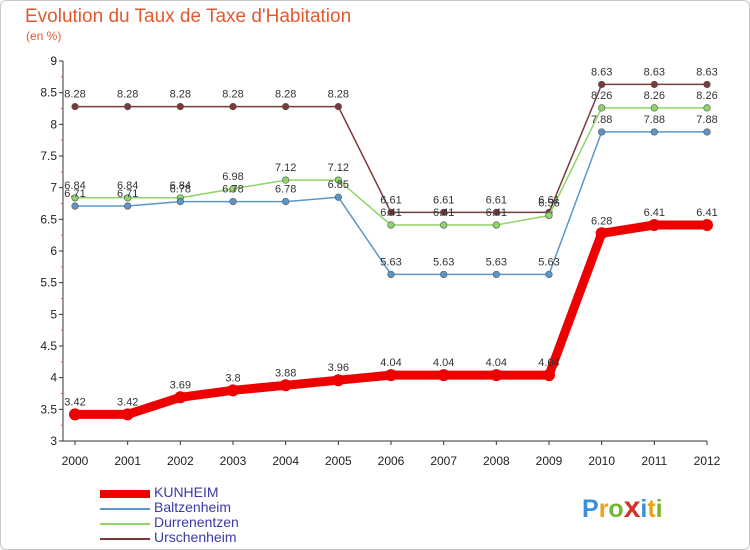 Image resolution: width=750 pixels, height=550 pixels. What do you see at coordinates (285, 168) in the screenshot?
I see `data-label-durrenentzen: 7.12` at bounding box center [285, 168].